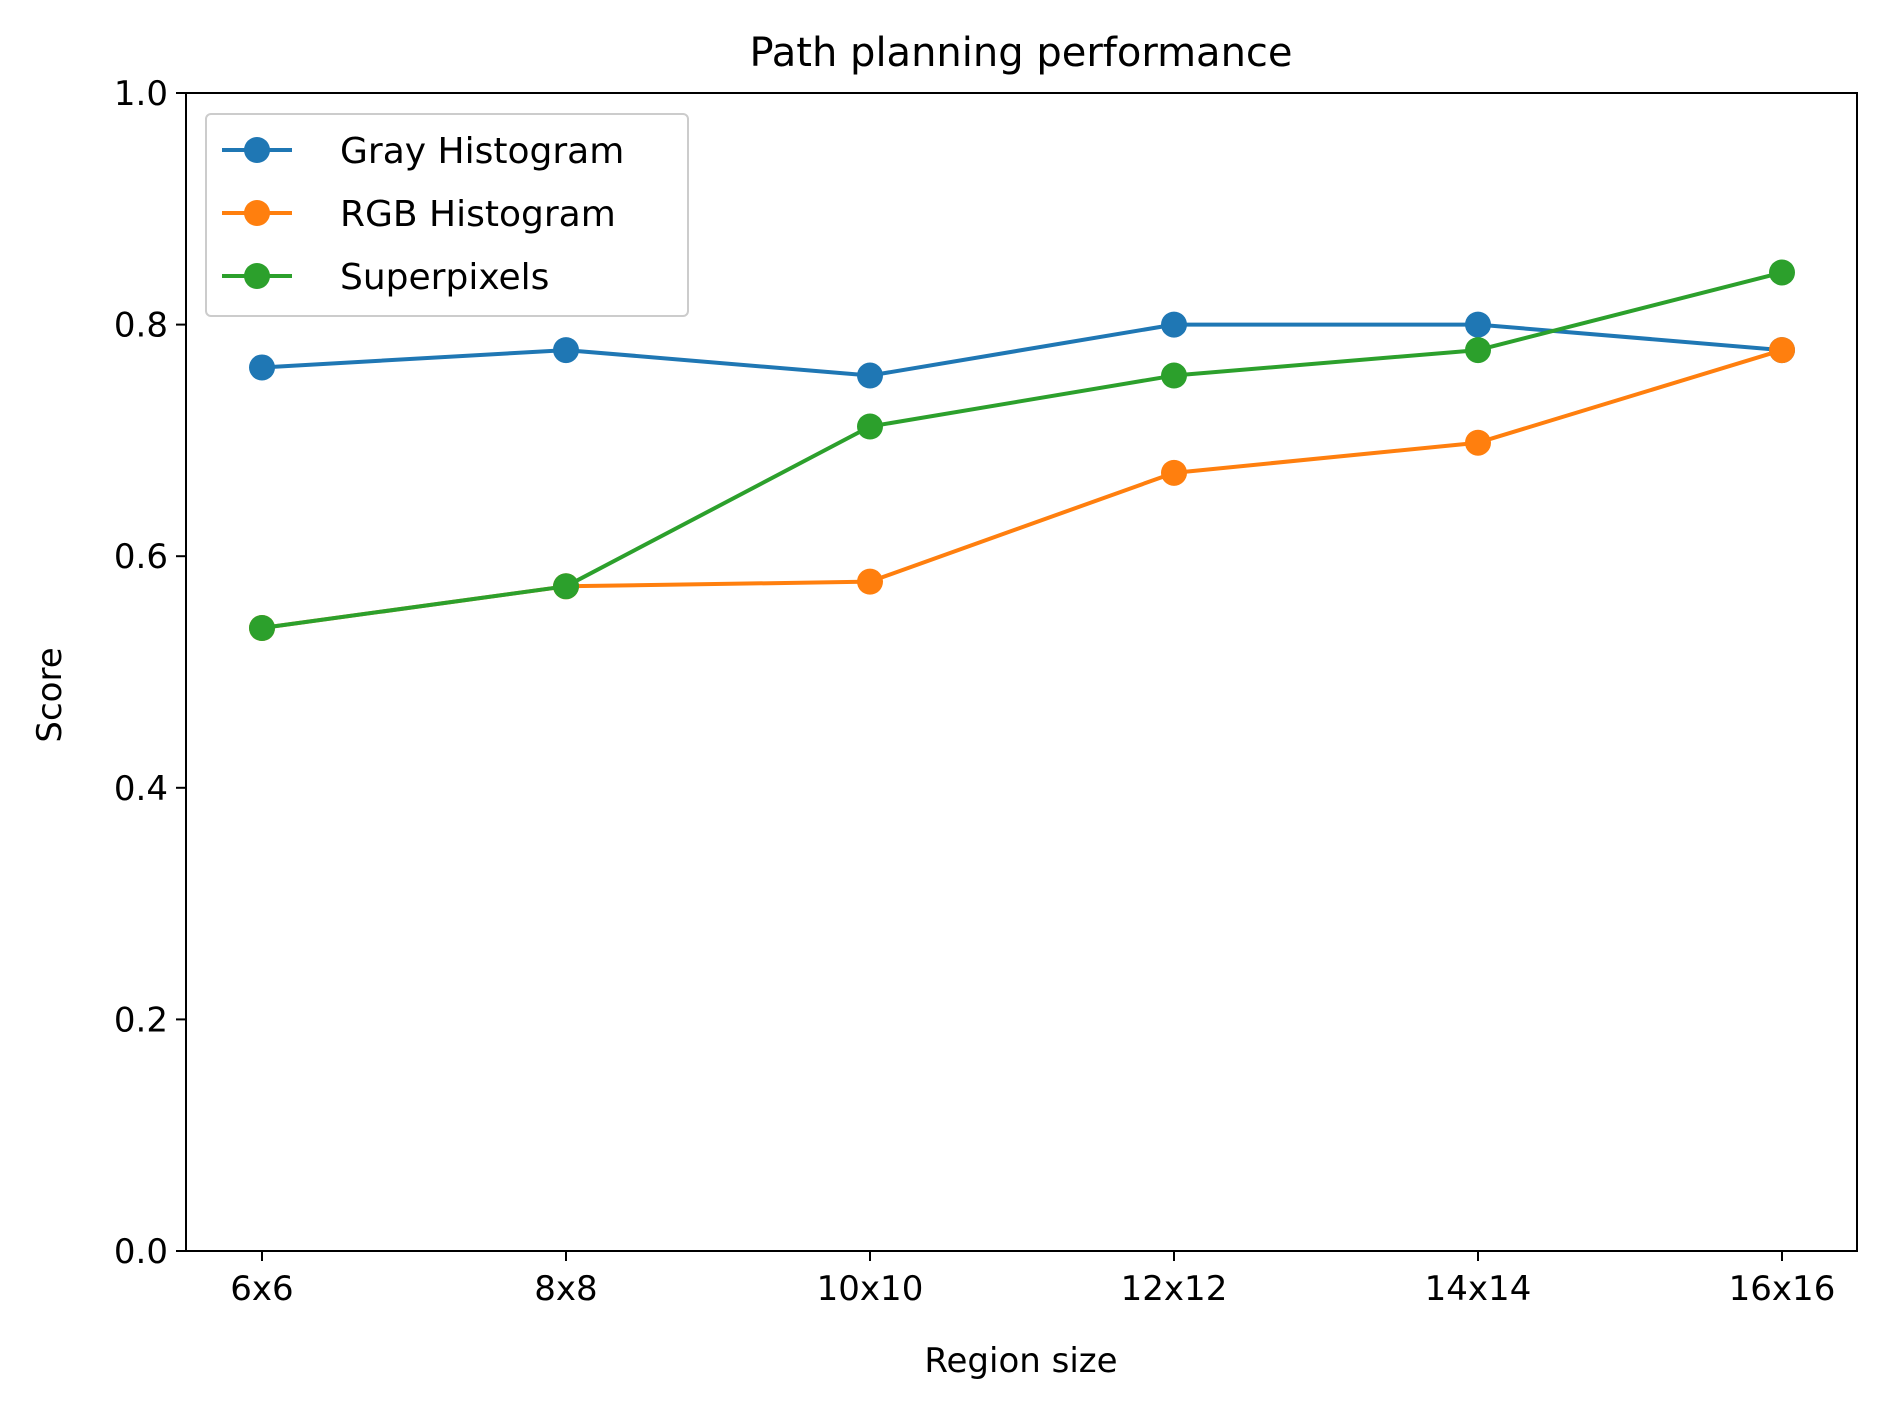 This screenshot has width=1883, height=1410. I want to click on legend-label: Gray Histogram, so click(482, 151).